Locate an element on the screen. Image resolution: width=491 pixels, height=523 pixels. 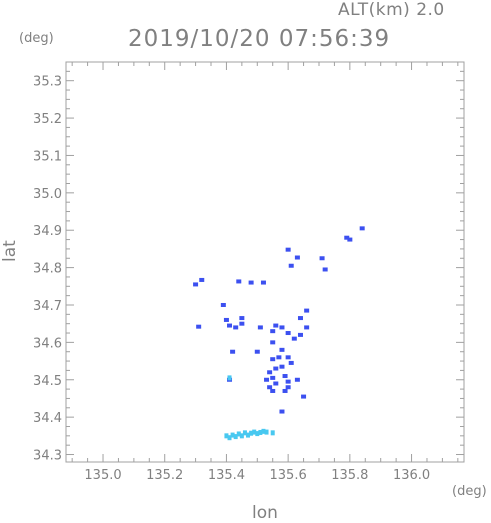
y-tick-label: 35.2 is located at coordinates (47, 119).